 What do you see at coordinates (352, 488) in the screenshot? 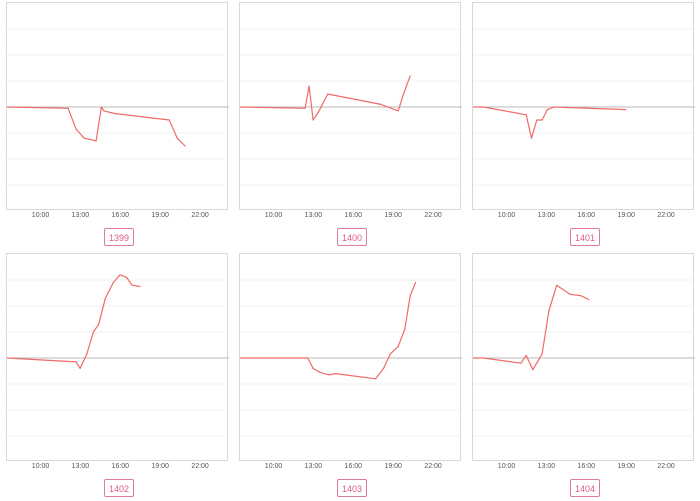
I see `panel-label-button: 1403` at bounding box center [352, 488].